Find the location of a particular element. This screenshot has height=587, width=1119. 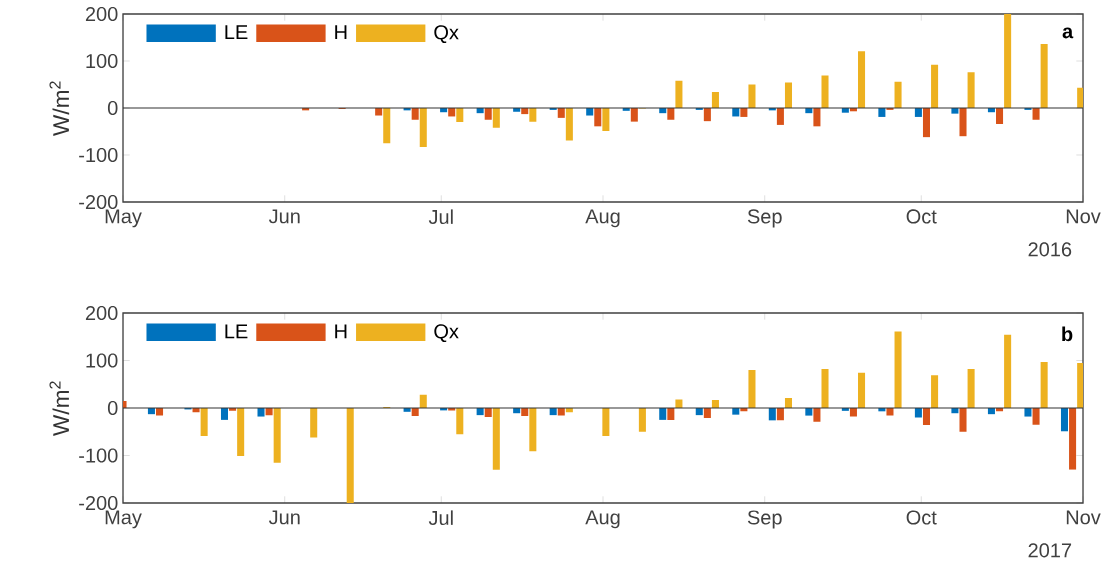

annotation: a is located at coordinates (1068, 33).